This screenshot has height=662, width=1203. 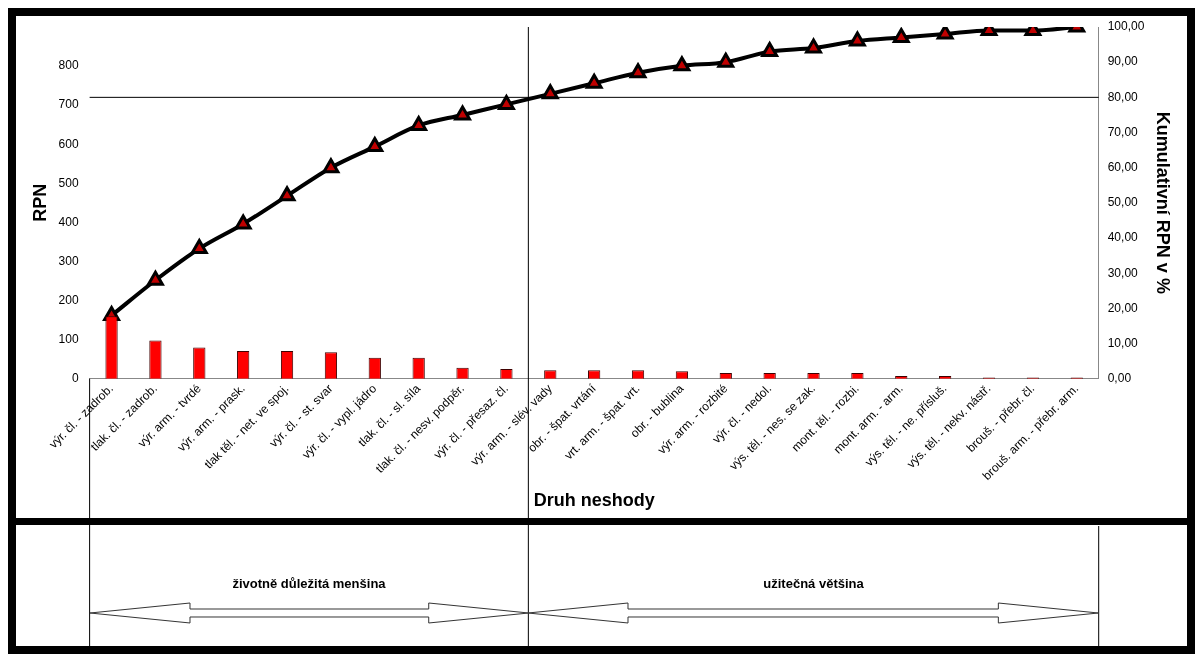 What do you see at coordinates (68, 338) in the screenshot?
I see `y-tick-label: 100` at bounding box center [68, 338].